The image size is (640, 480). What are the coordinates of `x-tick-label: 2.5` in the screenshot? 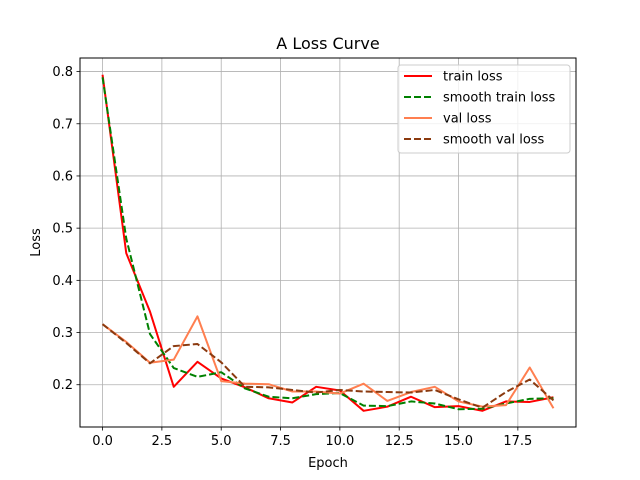 It's located at (162, 441).